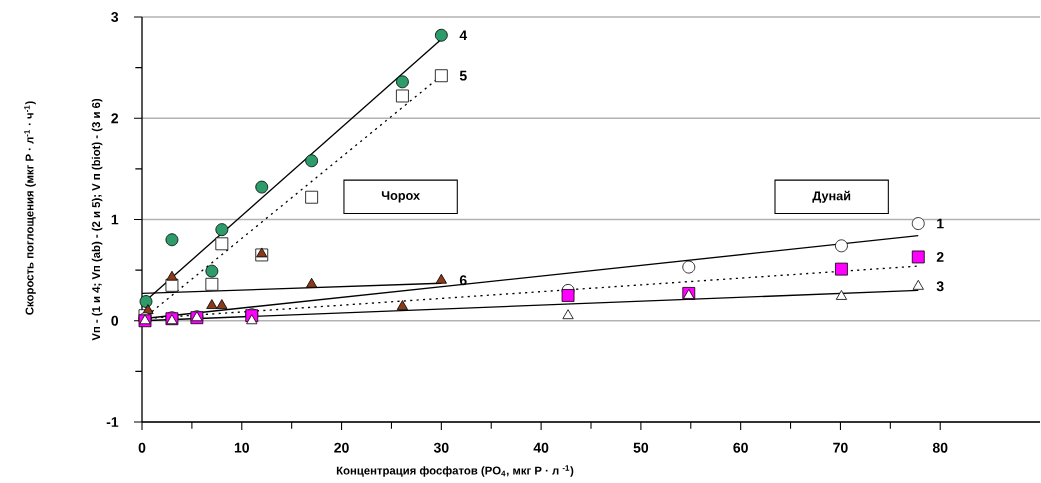 The image size is (1041, 483). I want to click on x-tick-label: 40, so click(541, 447).